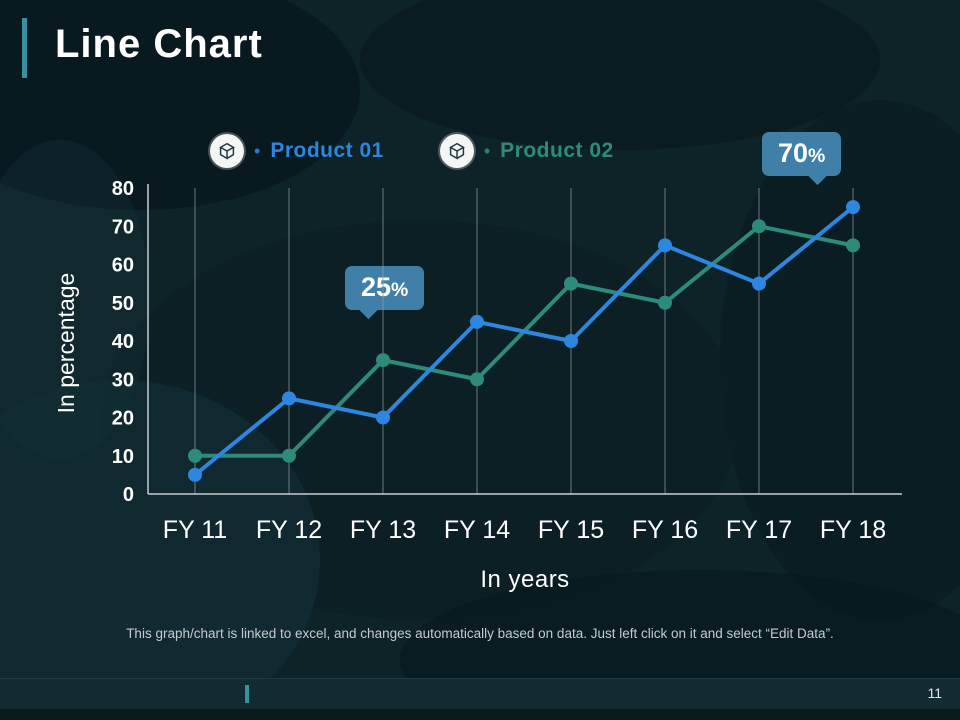  I want to click on legend-item-product-01: • Product 01, so click(297, 151).